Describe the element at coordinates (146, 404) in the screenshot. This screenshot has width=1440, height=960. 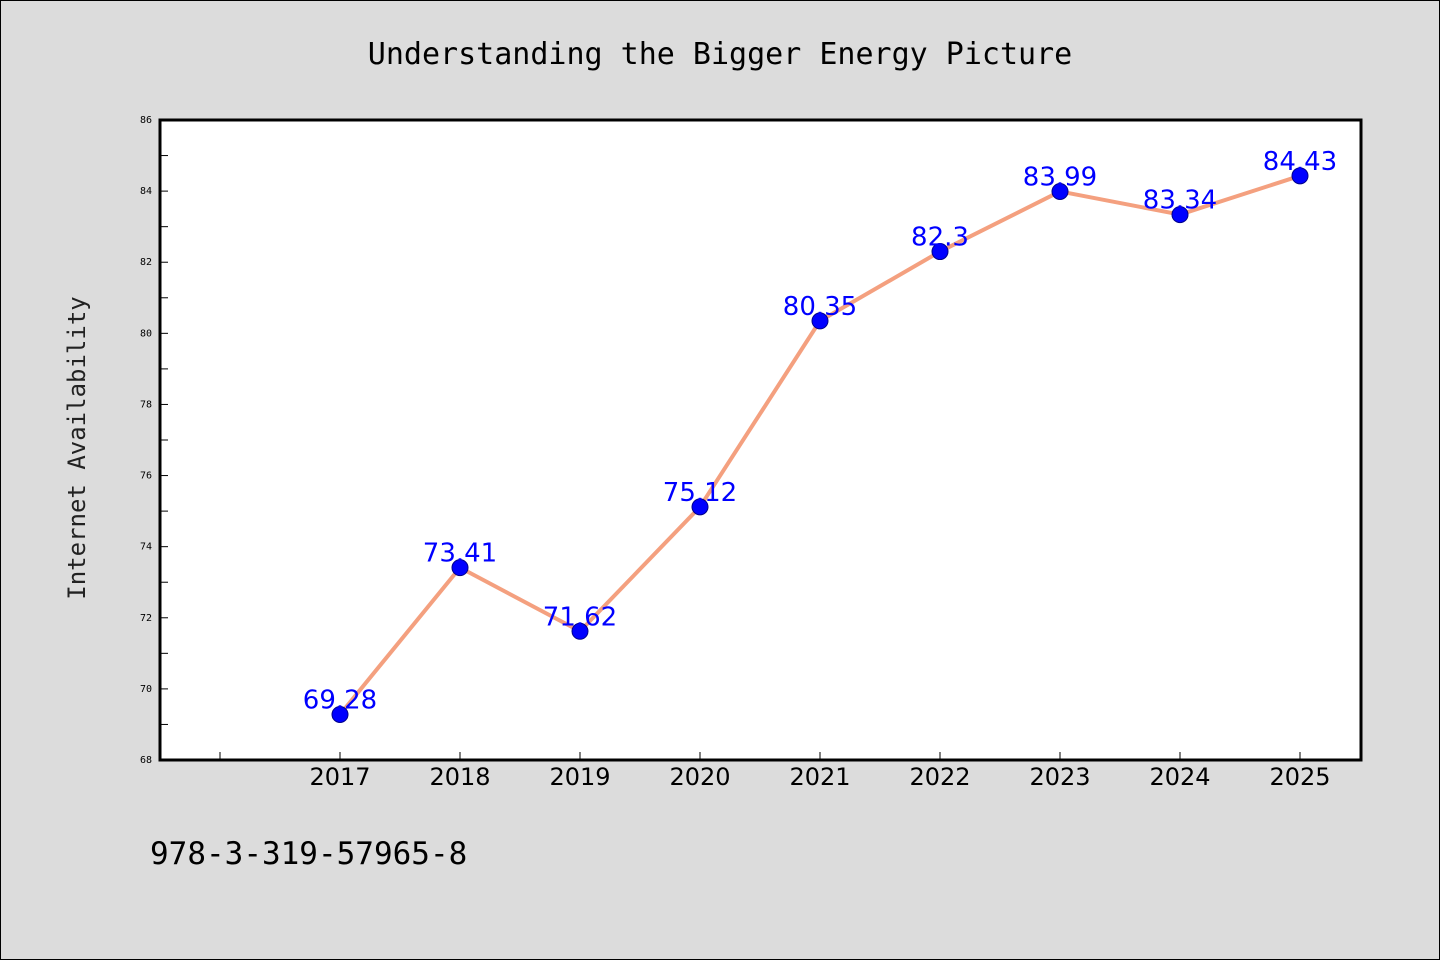
I see `y-tick-label: 78` at that location.